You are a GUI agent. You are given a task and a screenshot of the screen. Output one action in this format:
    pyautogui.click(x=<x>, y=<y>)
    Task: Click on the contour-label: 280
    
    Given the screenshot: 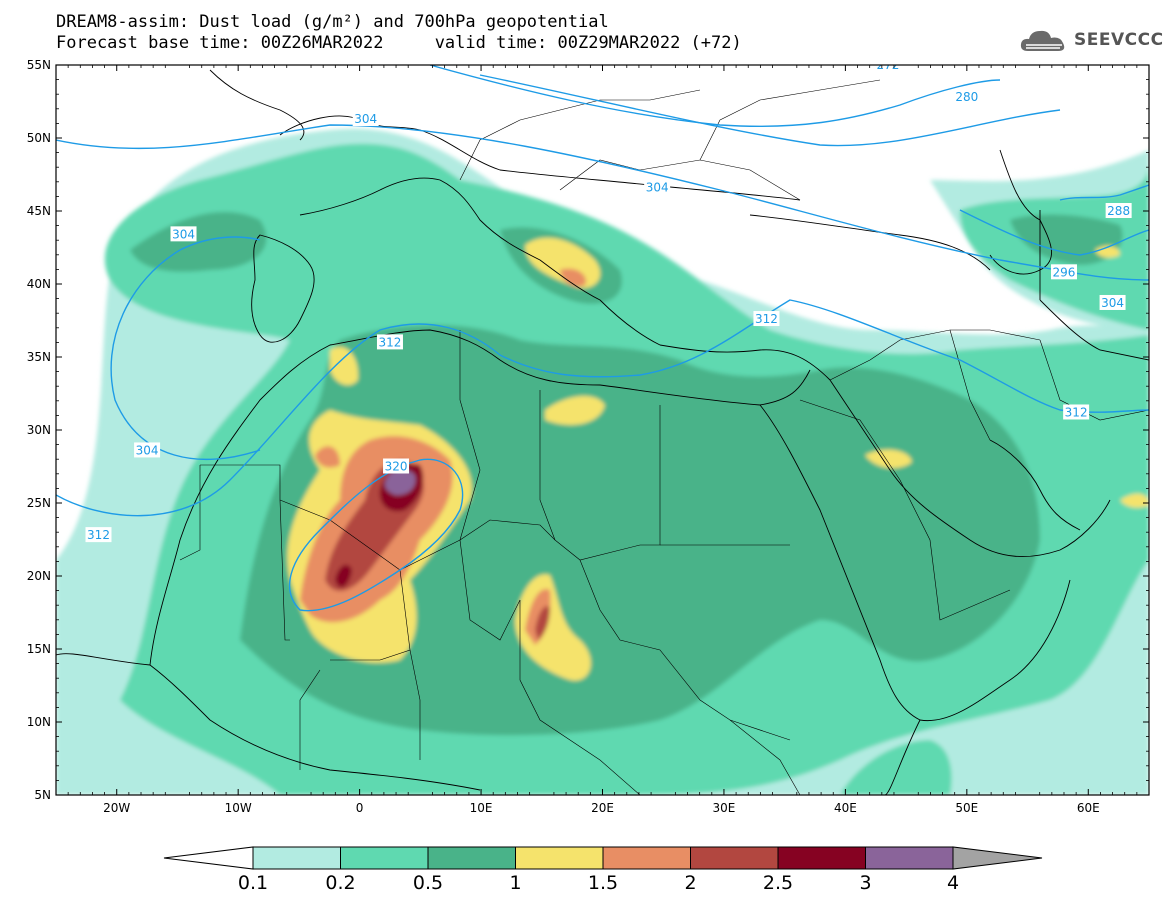 What is the action you would take?
    pyautogui.click(x=966, y=97)
    